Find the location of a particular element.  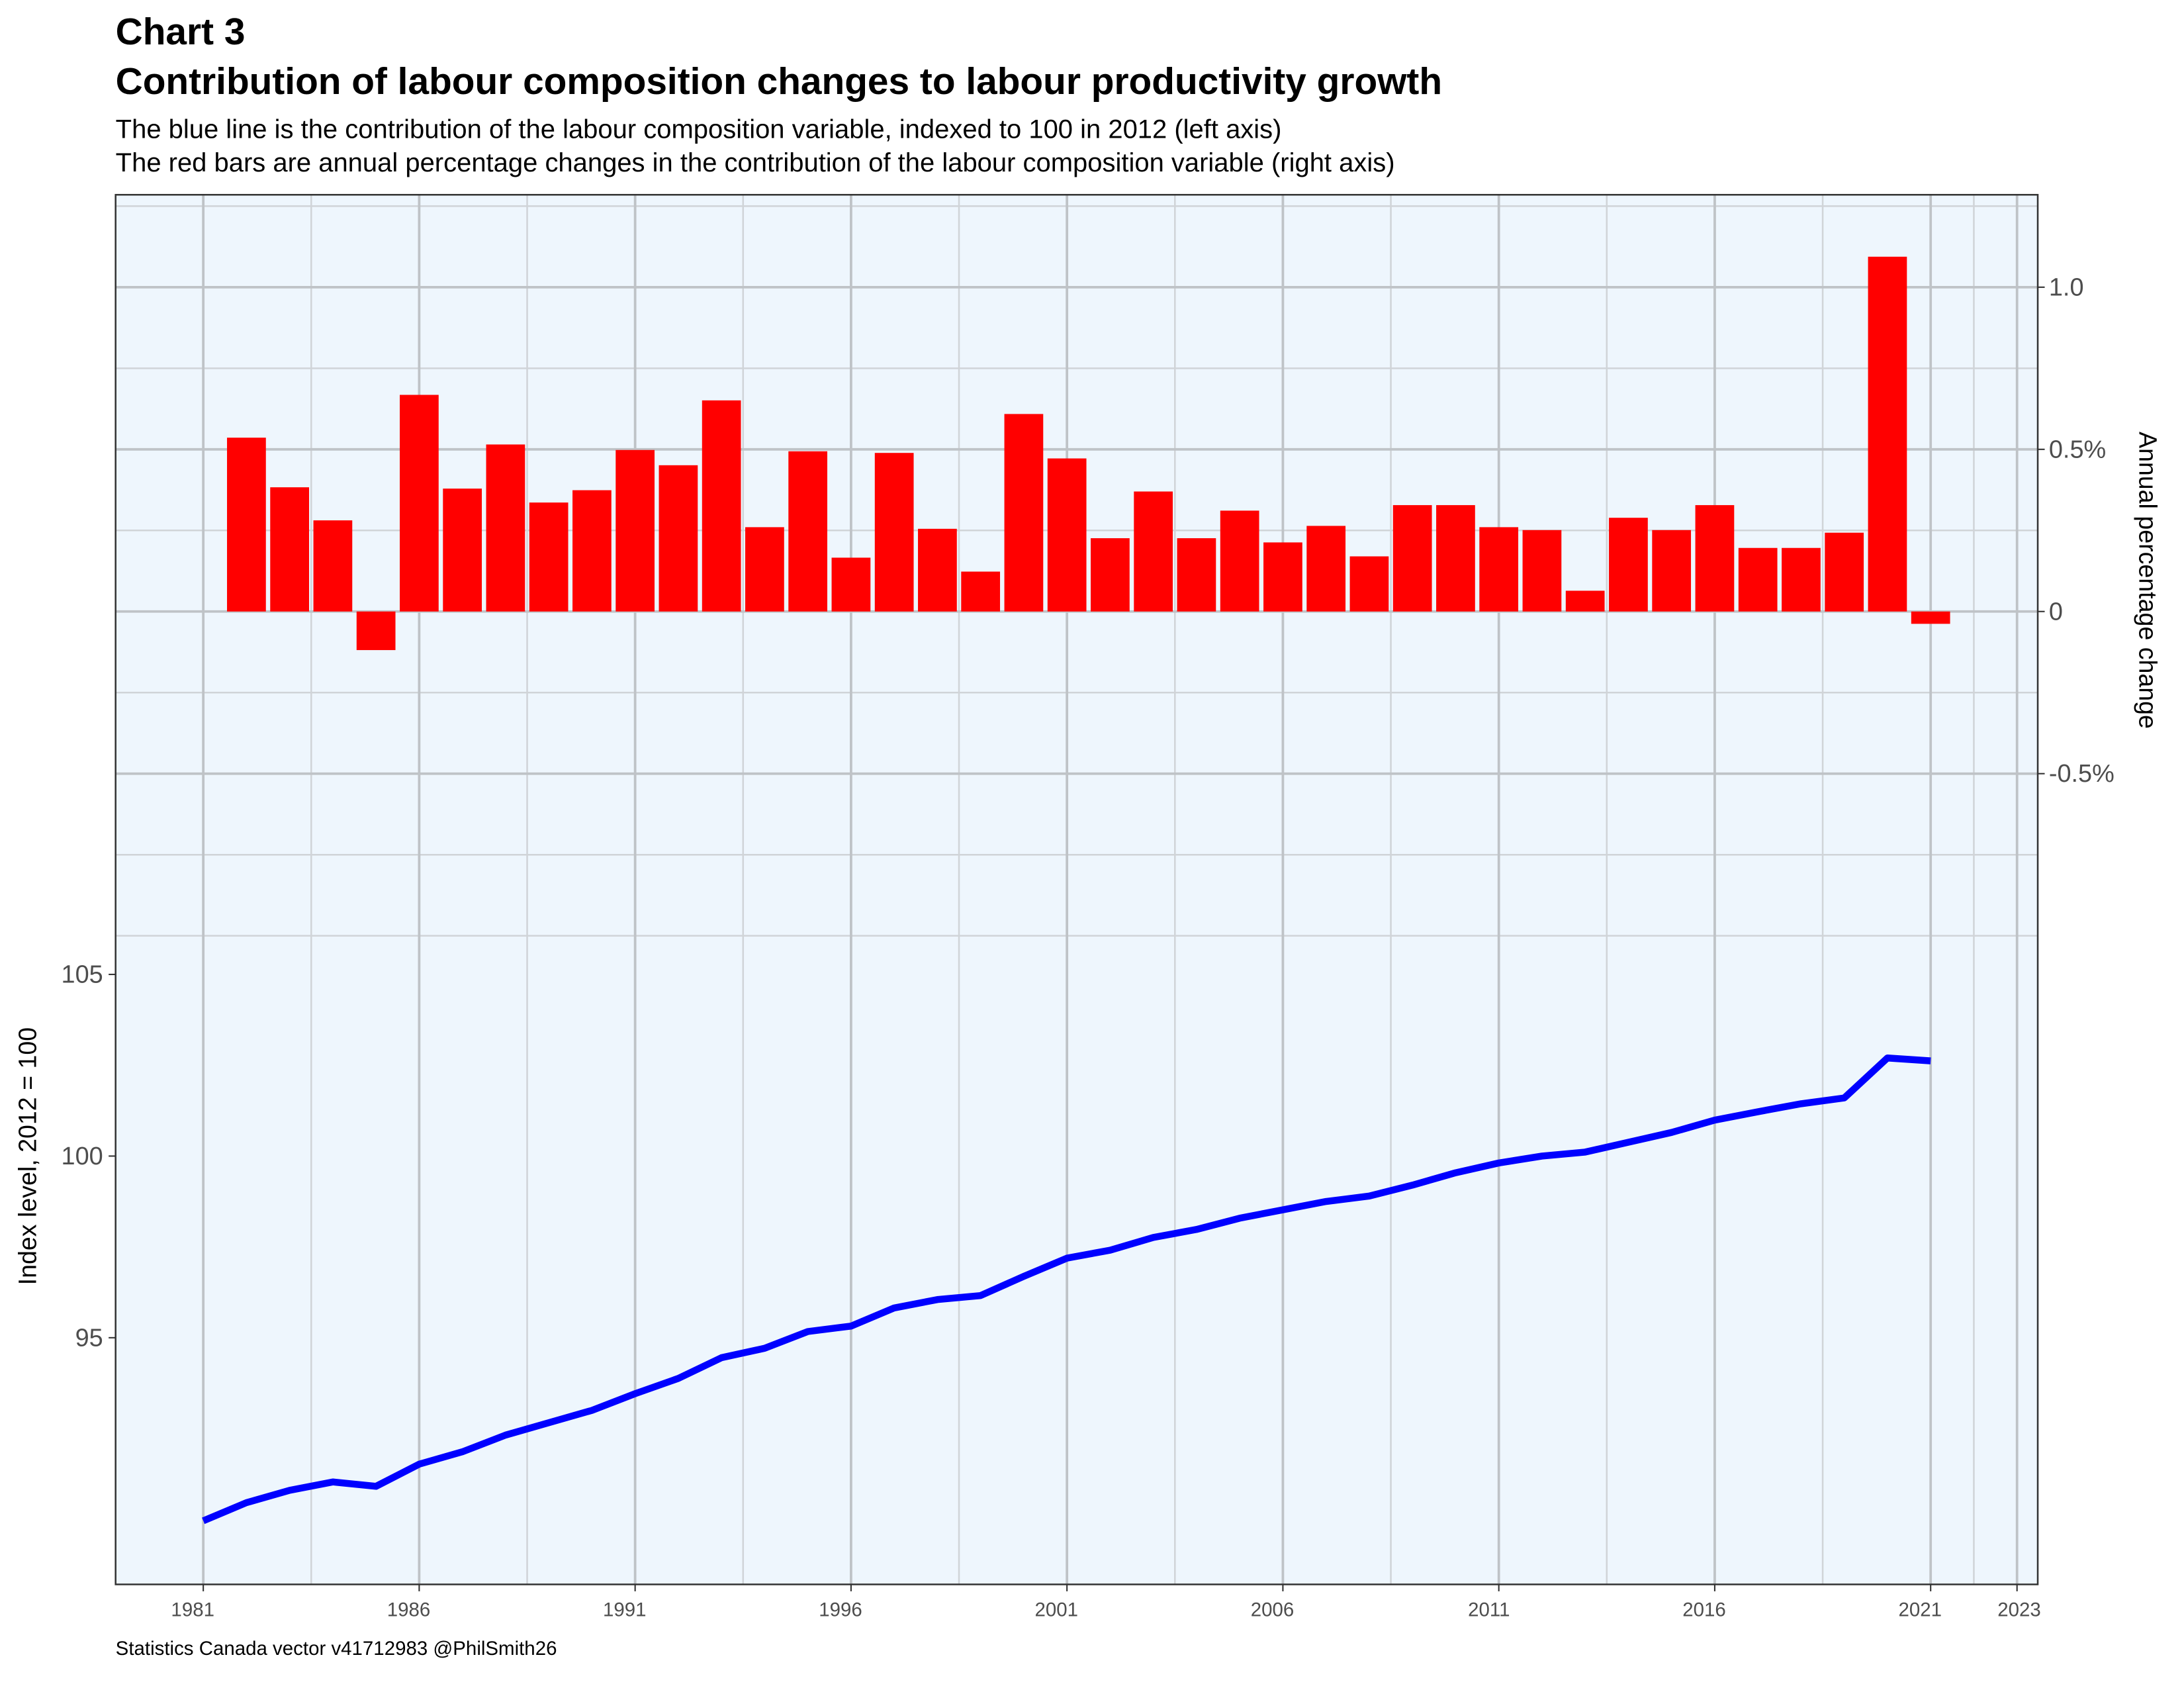

x-tick-label: 1991 is located at coordinates (625, 1610).